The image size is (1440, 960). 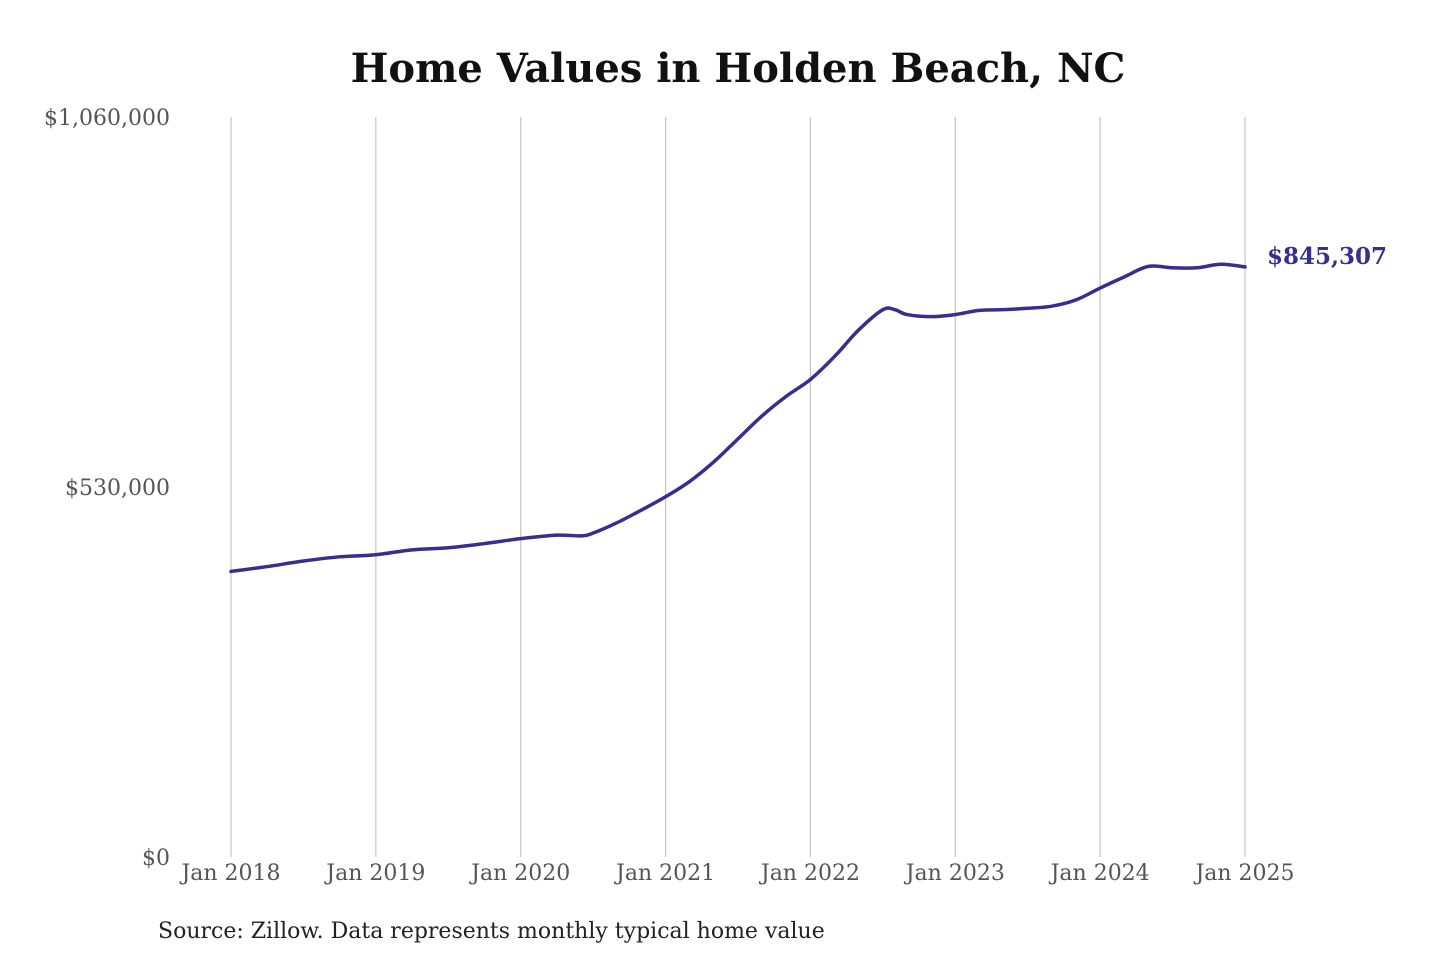 What do you see at coordinates (954, 873) in the screenshot?
I see `x-tick-label: Jan 2023` at bounding box center [954, 873].